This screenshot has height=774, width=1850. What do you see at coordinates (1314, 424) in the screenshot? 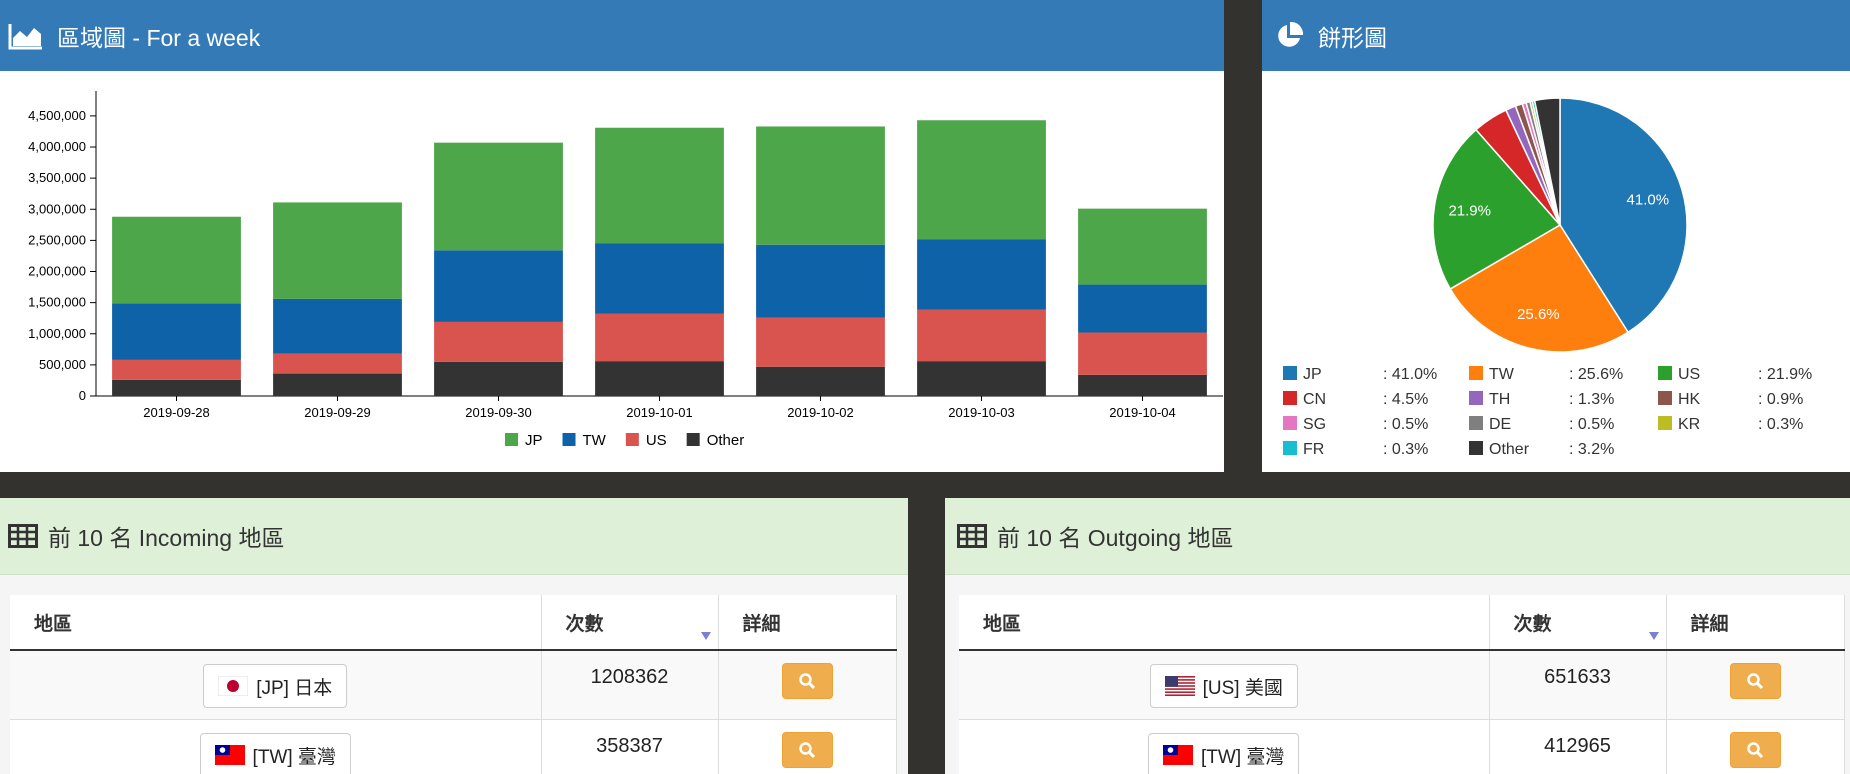
I see `legend-label: SG` at bounding box center [1314, 424].